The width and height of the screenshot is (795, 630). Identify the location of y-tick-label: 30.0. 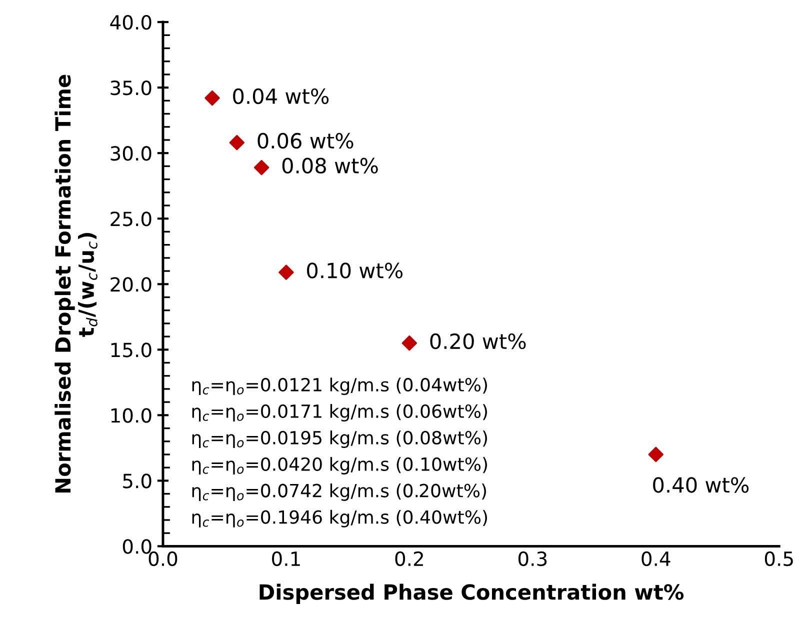
(131, 153).